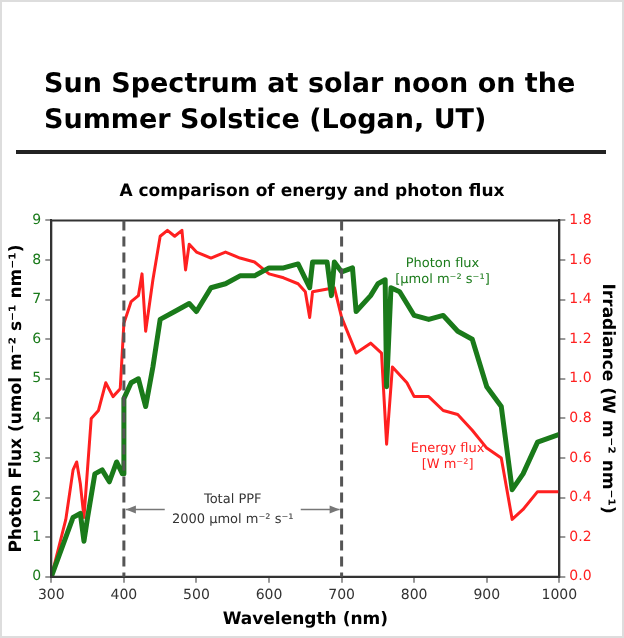  I want to click on chart-title: Sun Spectrum at solar noon on the Summer Solstice (Logan, UT), so click(311, 102).